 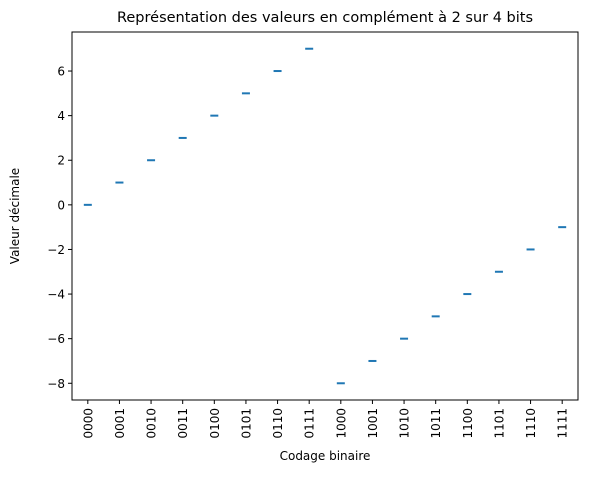 I want to click on y-axis-label: Valeur décimale, so click(x=15, y=216).